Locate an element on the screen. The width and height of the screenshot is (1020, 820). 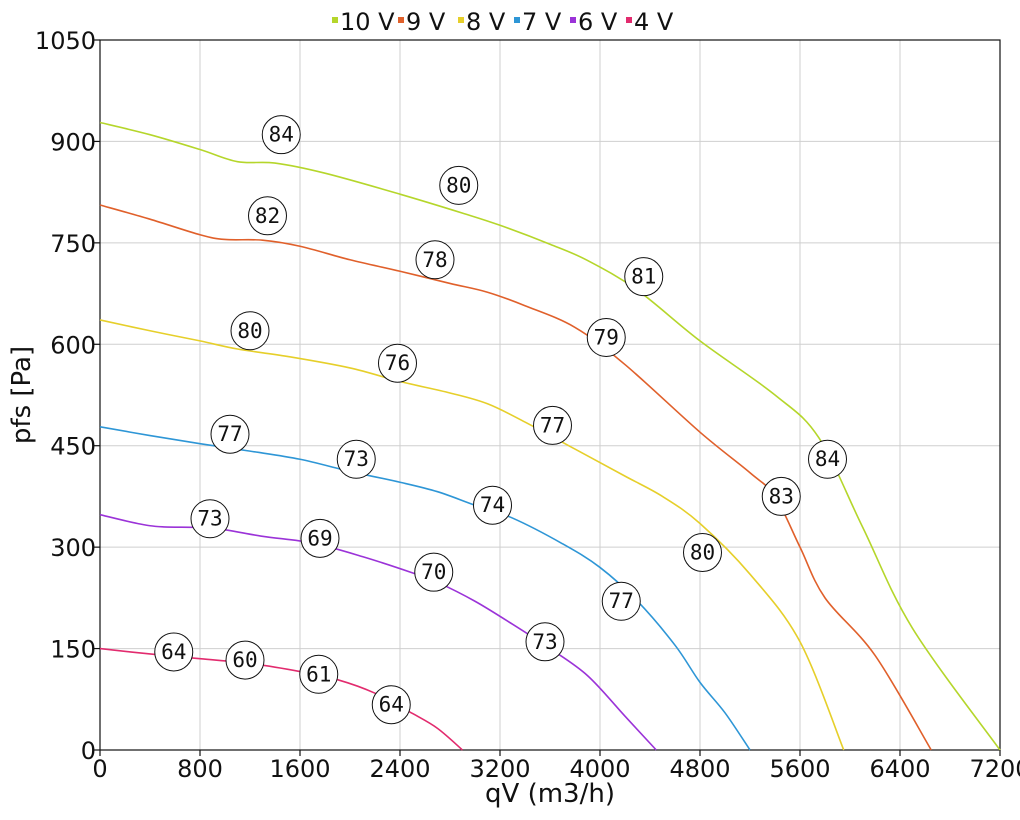
efficiency-bubble: 83 is located at coordinates (781, 496).